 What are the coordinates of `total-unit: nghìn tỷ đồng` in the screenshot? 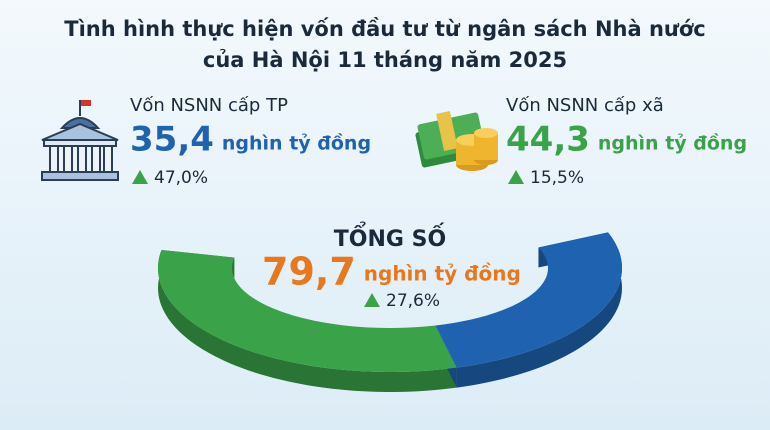 It's located at (442, 274).